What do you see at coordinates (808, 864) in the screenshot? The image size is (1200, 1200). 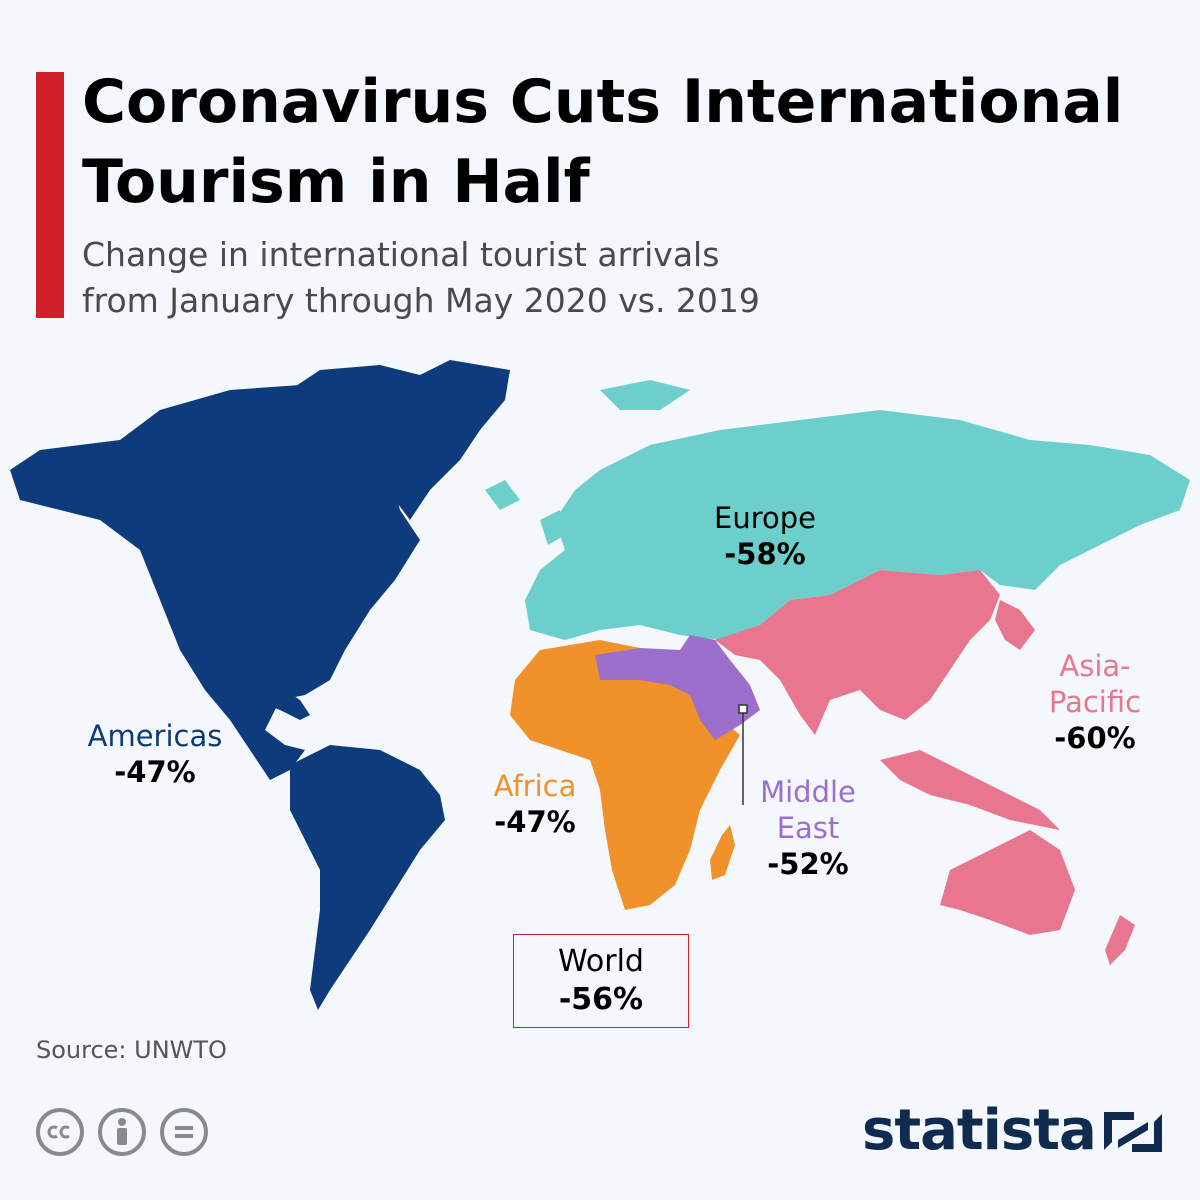 I see `region-value-middle-east: -52%` at bounding box center [808, 864].